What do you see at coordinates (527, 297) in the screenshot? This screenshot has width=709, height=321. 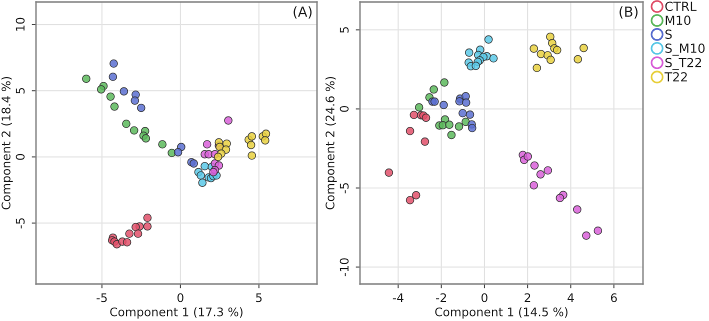 I see `x-tick-label: 2` at bounding box center [527, 297].